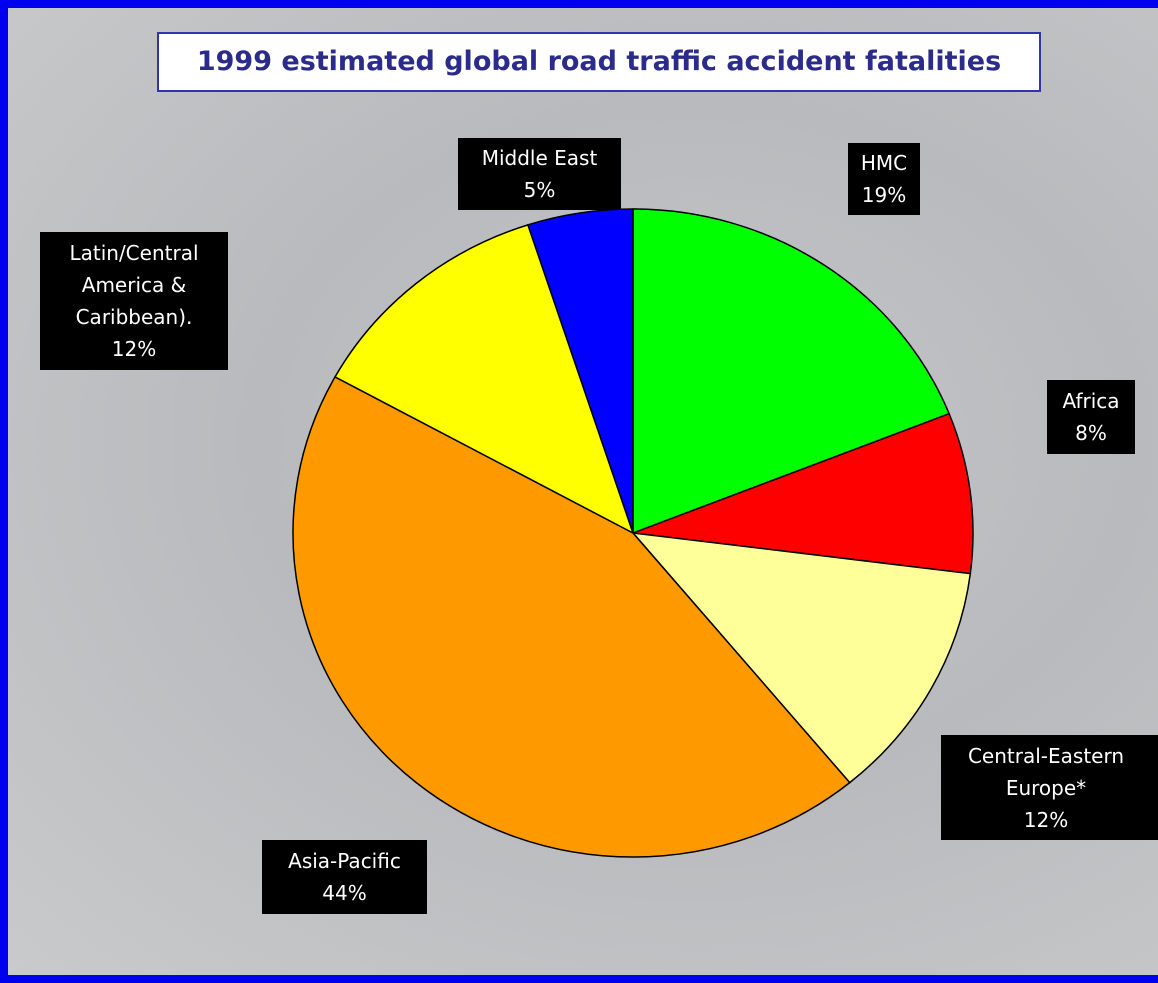  Describe the element at coordinates (884, 195) in the screenshot. I see `slice-value: 19%` at that location.